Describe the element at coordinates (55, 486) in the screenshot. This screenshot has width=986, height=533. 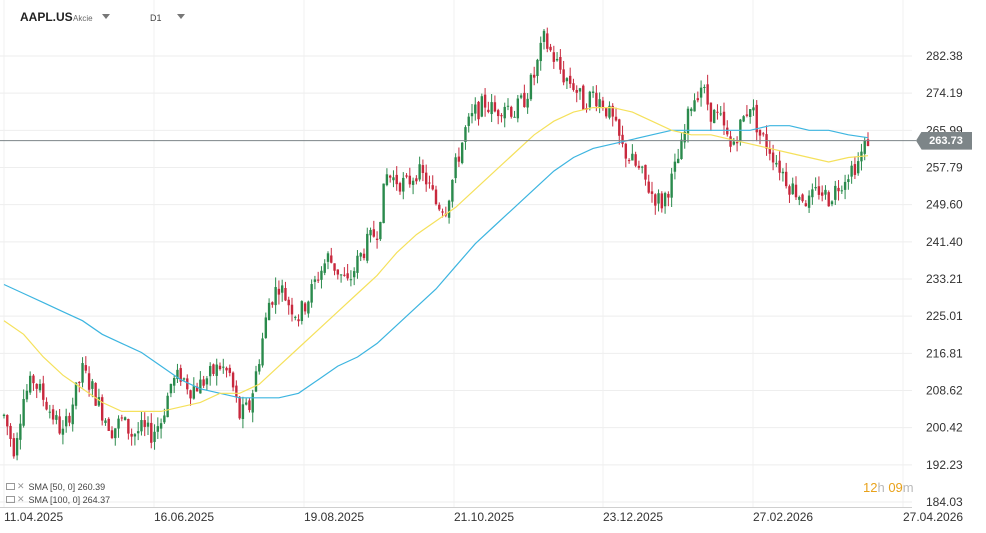
I see `legend-sma-50: ✕ SMA [50, 0] 260.39` at that location.